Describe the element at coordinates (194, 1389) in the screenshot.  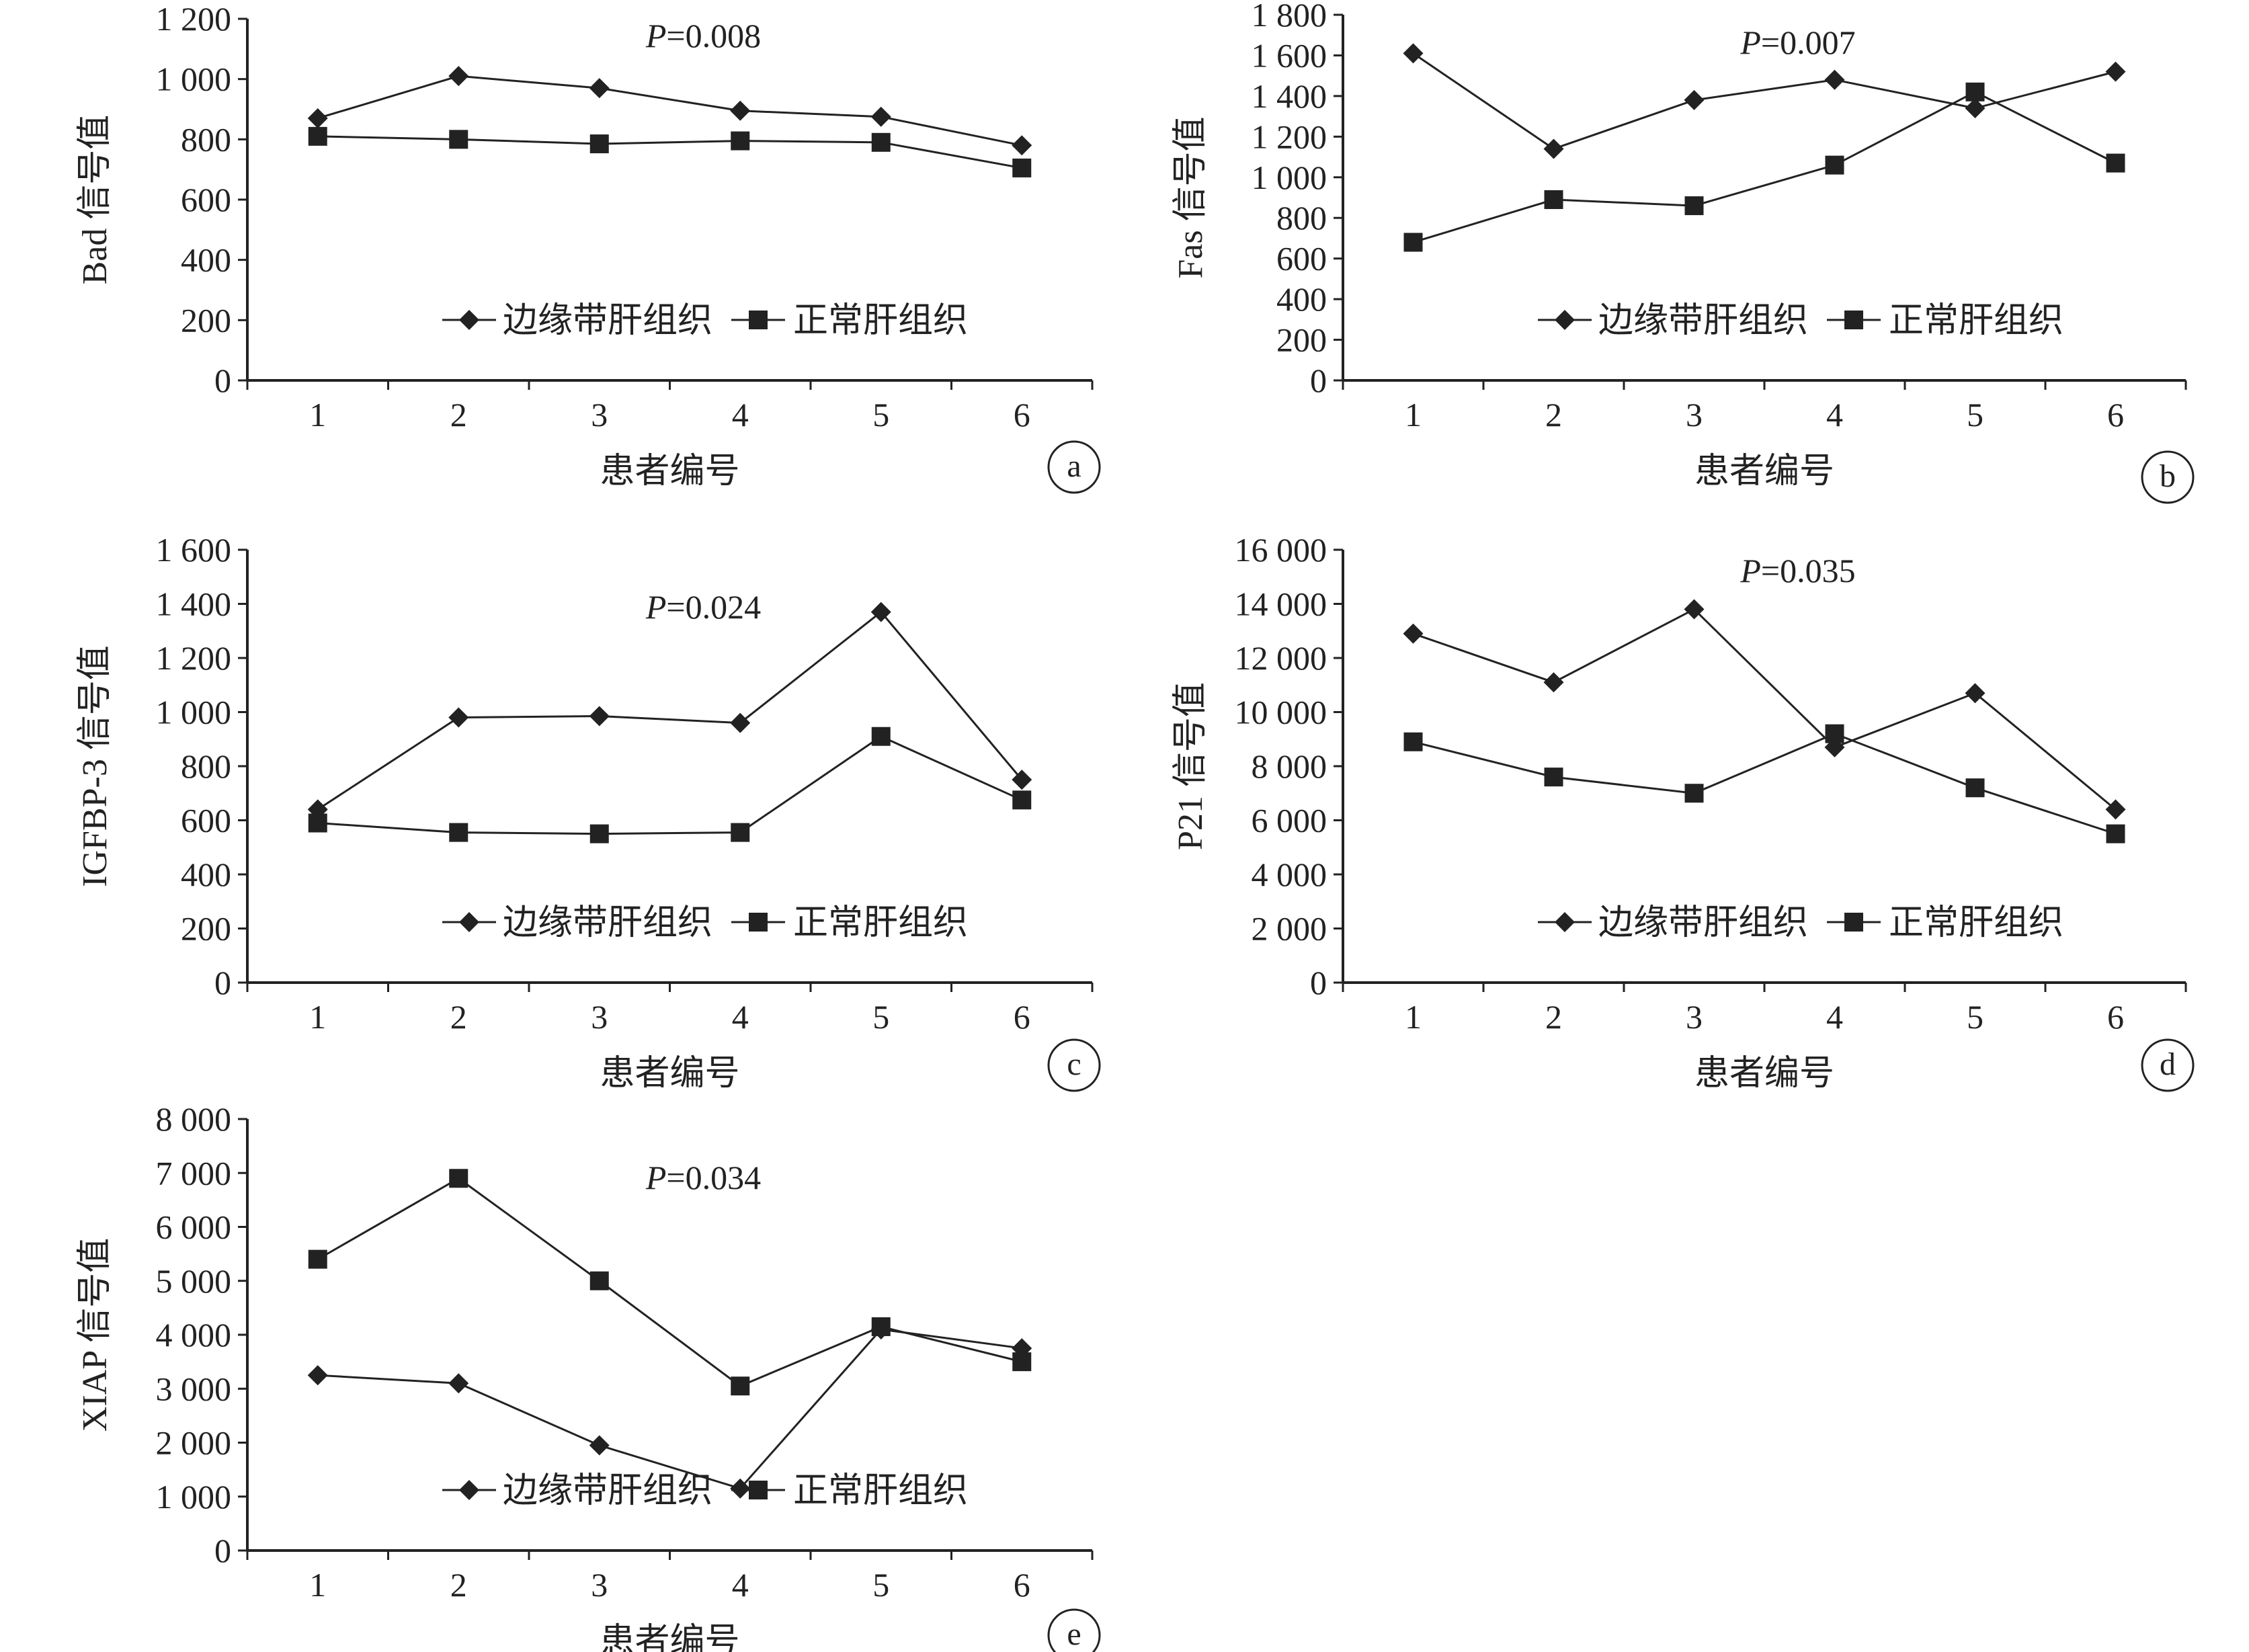
I see `y-tick-label: 3 000` at that location.